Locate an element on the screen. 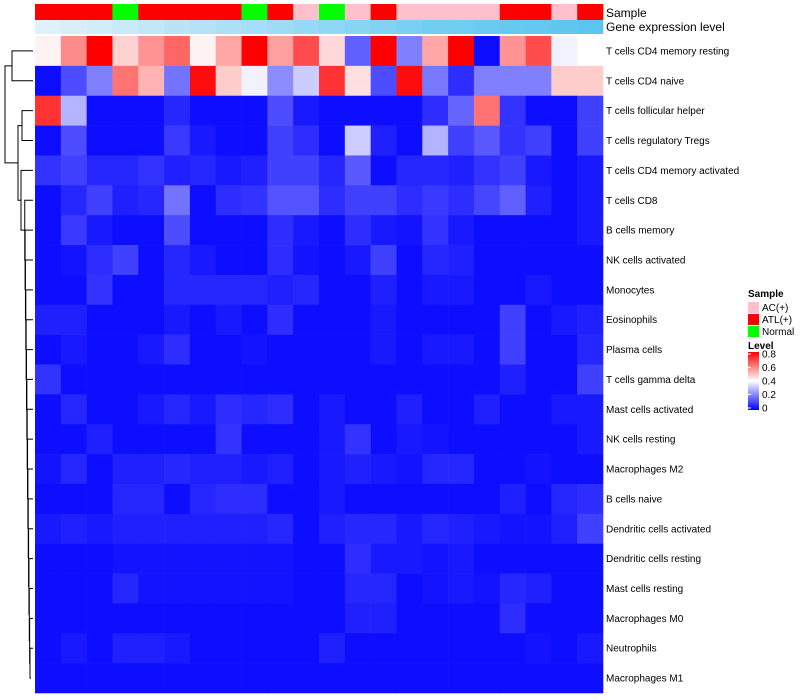 The width and height of the screenshot is (800, 700). row-label: Plasma cells is located at coordinates (634, 350).